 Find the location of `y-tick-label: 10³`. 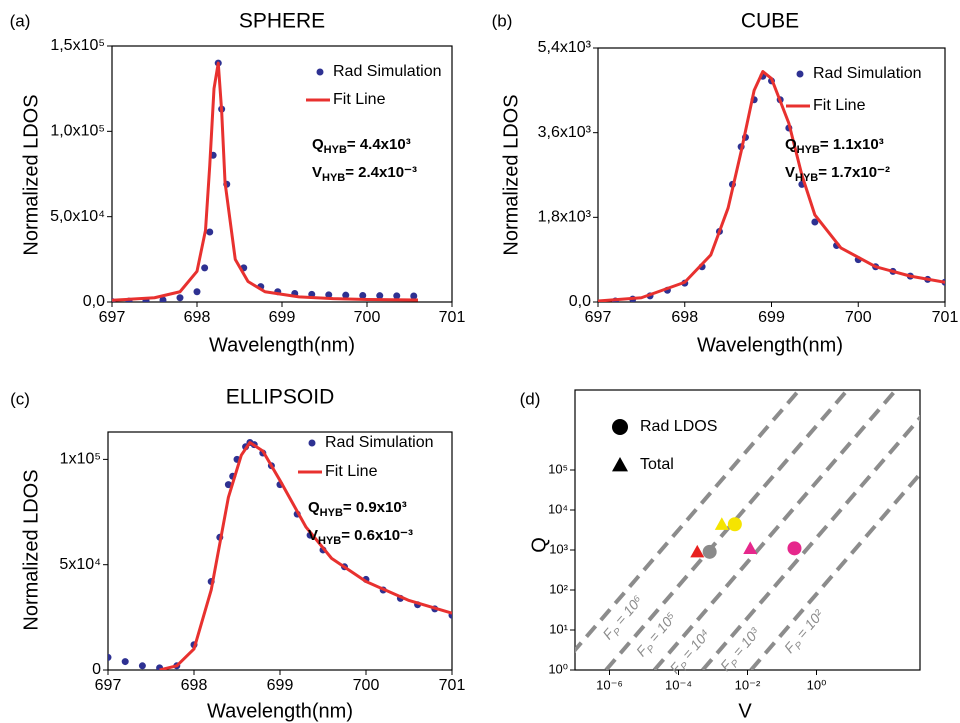

y-tick-label: 10³ is located at coordinates (558, 548).